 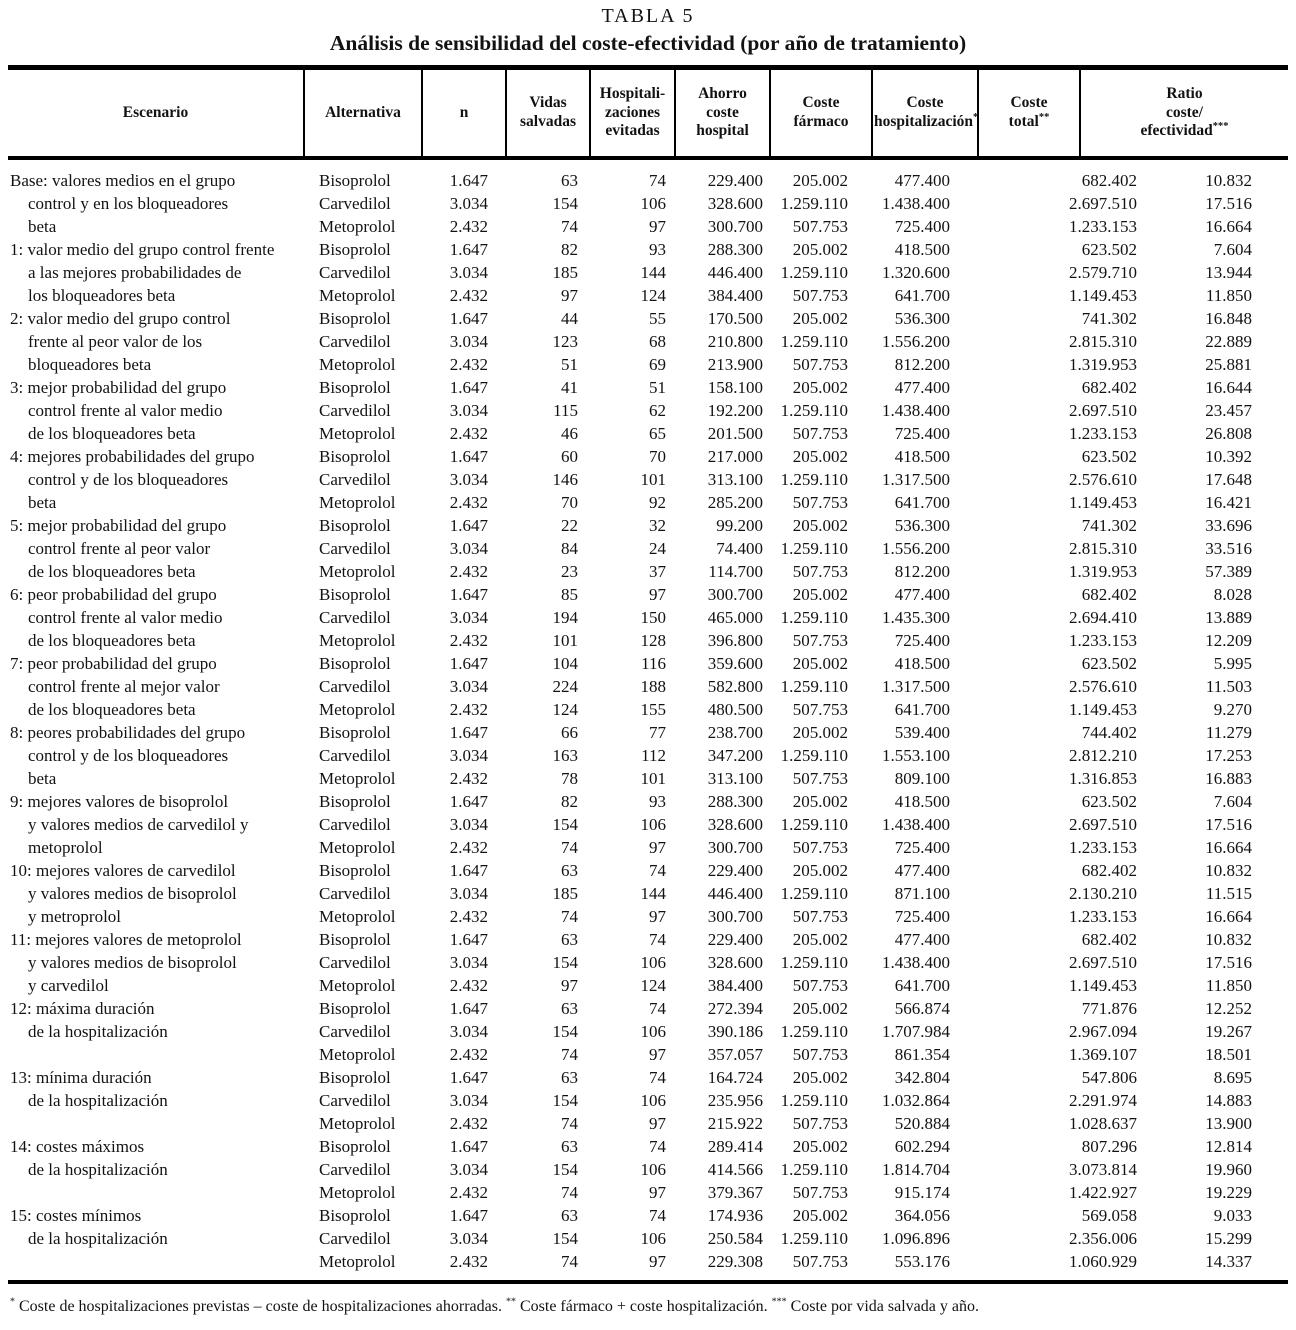 What do you see at coordinates (1220, 127) in the screenshot?
I see `footnote-marker: ***` at bounding box center [1220, 127].